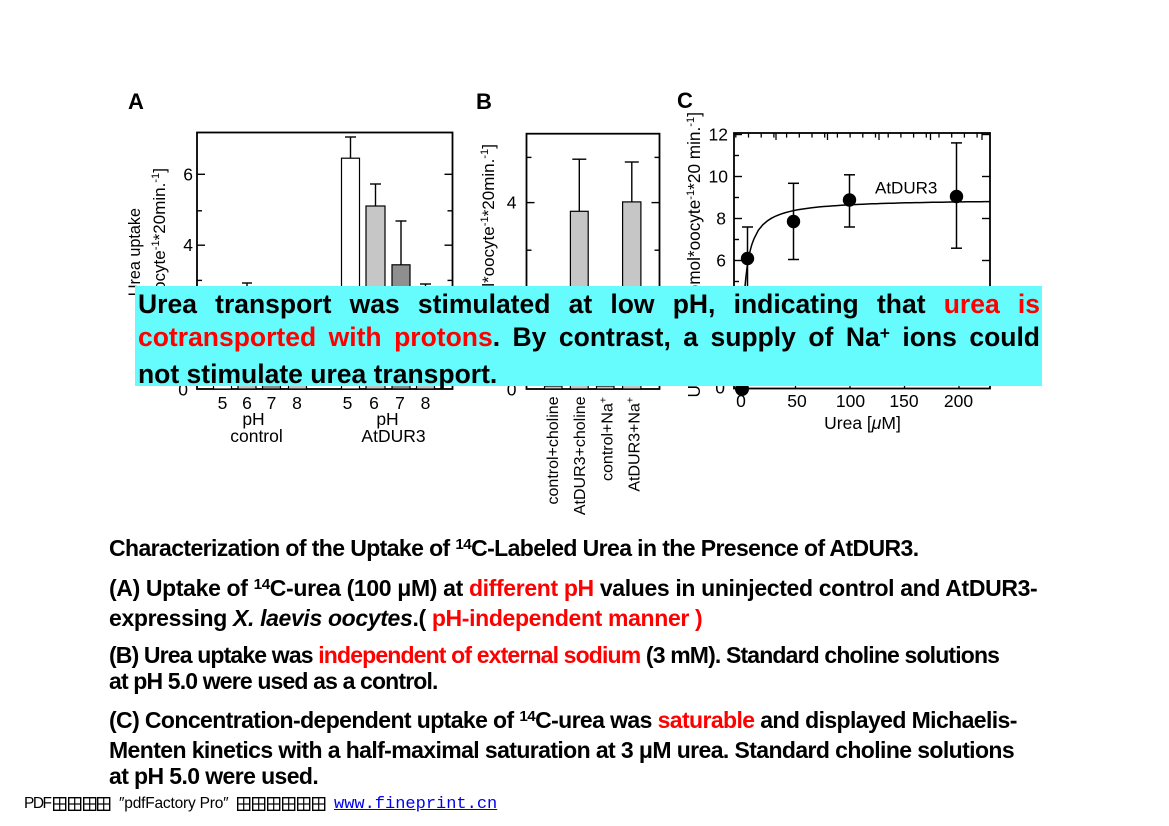 This screenshot has width=1169, height=826. Describe the element at coordinates (719, 177) in the screenshot. I see `svg-text: 10` at that location.